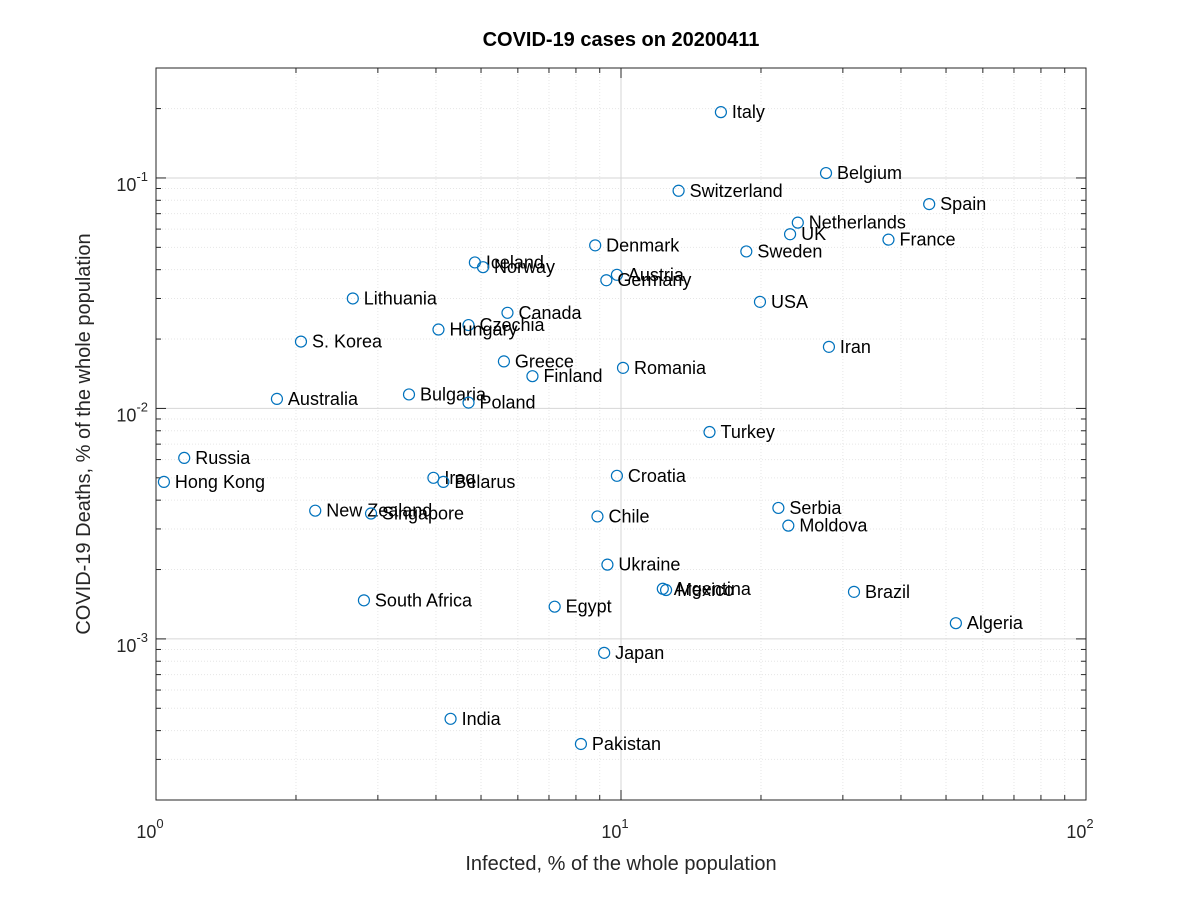 This screenshot has height=900, width=1200. What do you see at coordinates (550, 313) in the screenshot?
I see `data-point-label: Canada` at bounding box center [550, 313].